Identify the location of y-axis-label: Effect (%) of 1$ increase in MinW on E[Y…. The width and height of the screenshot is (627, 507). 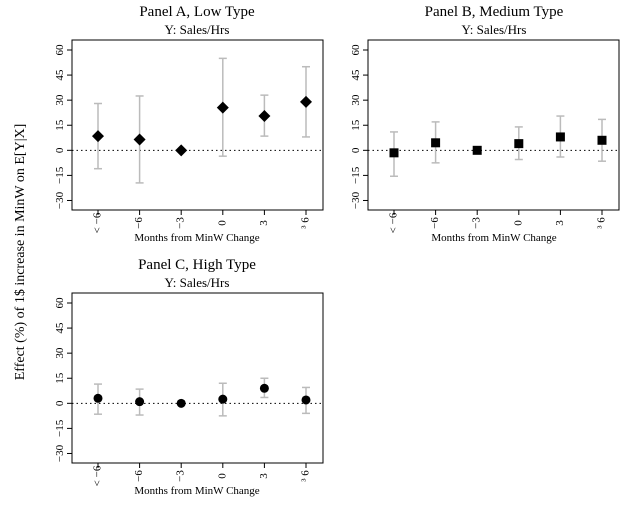
(20, 252).